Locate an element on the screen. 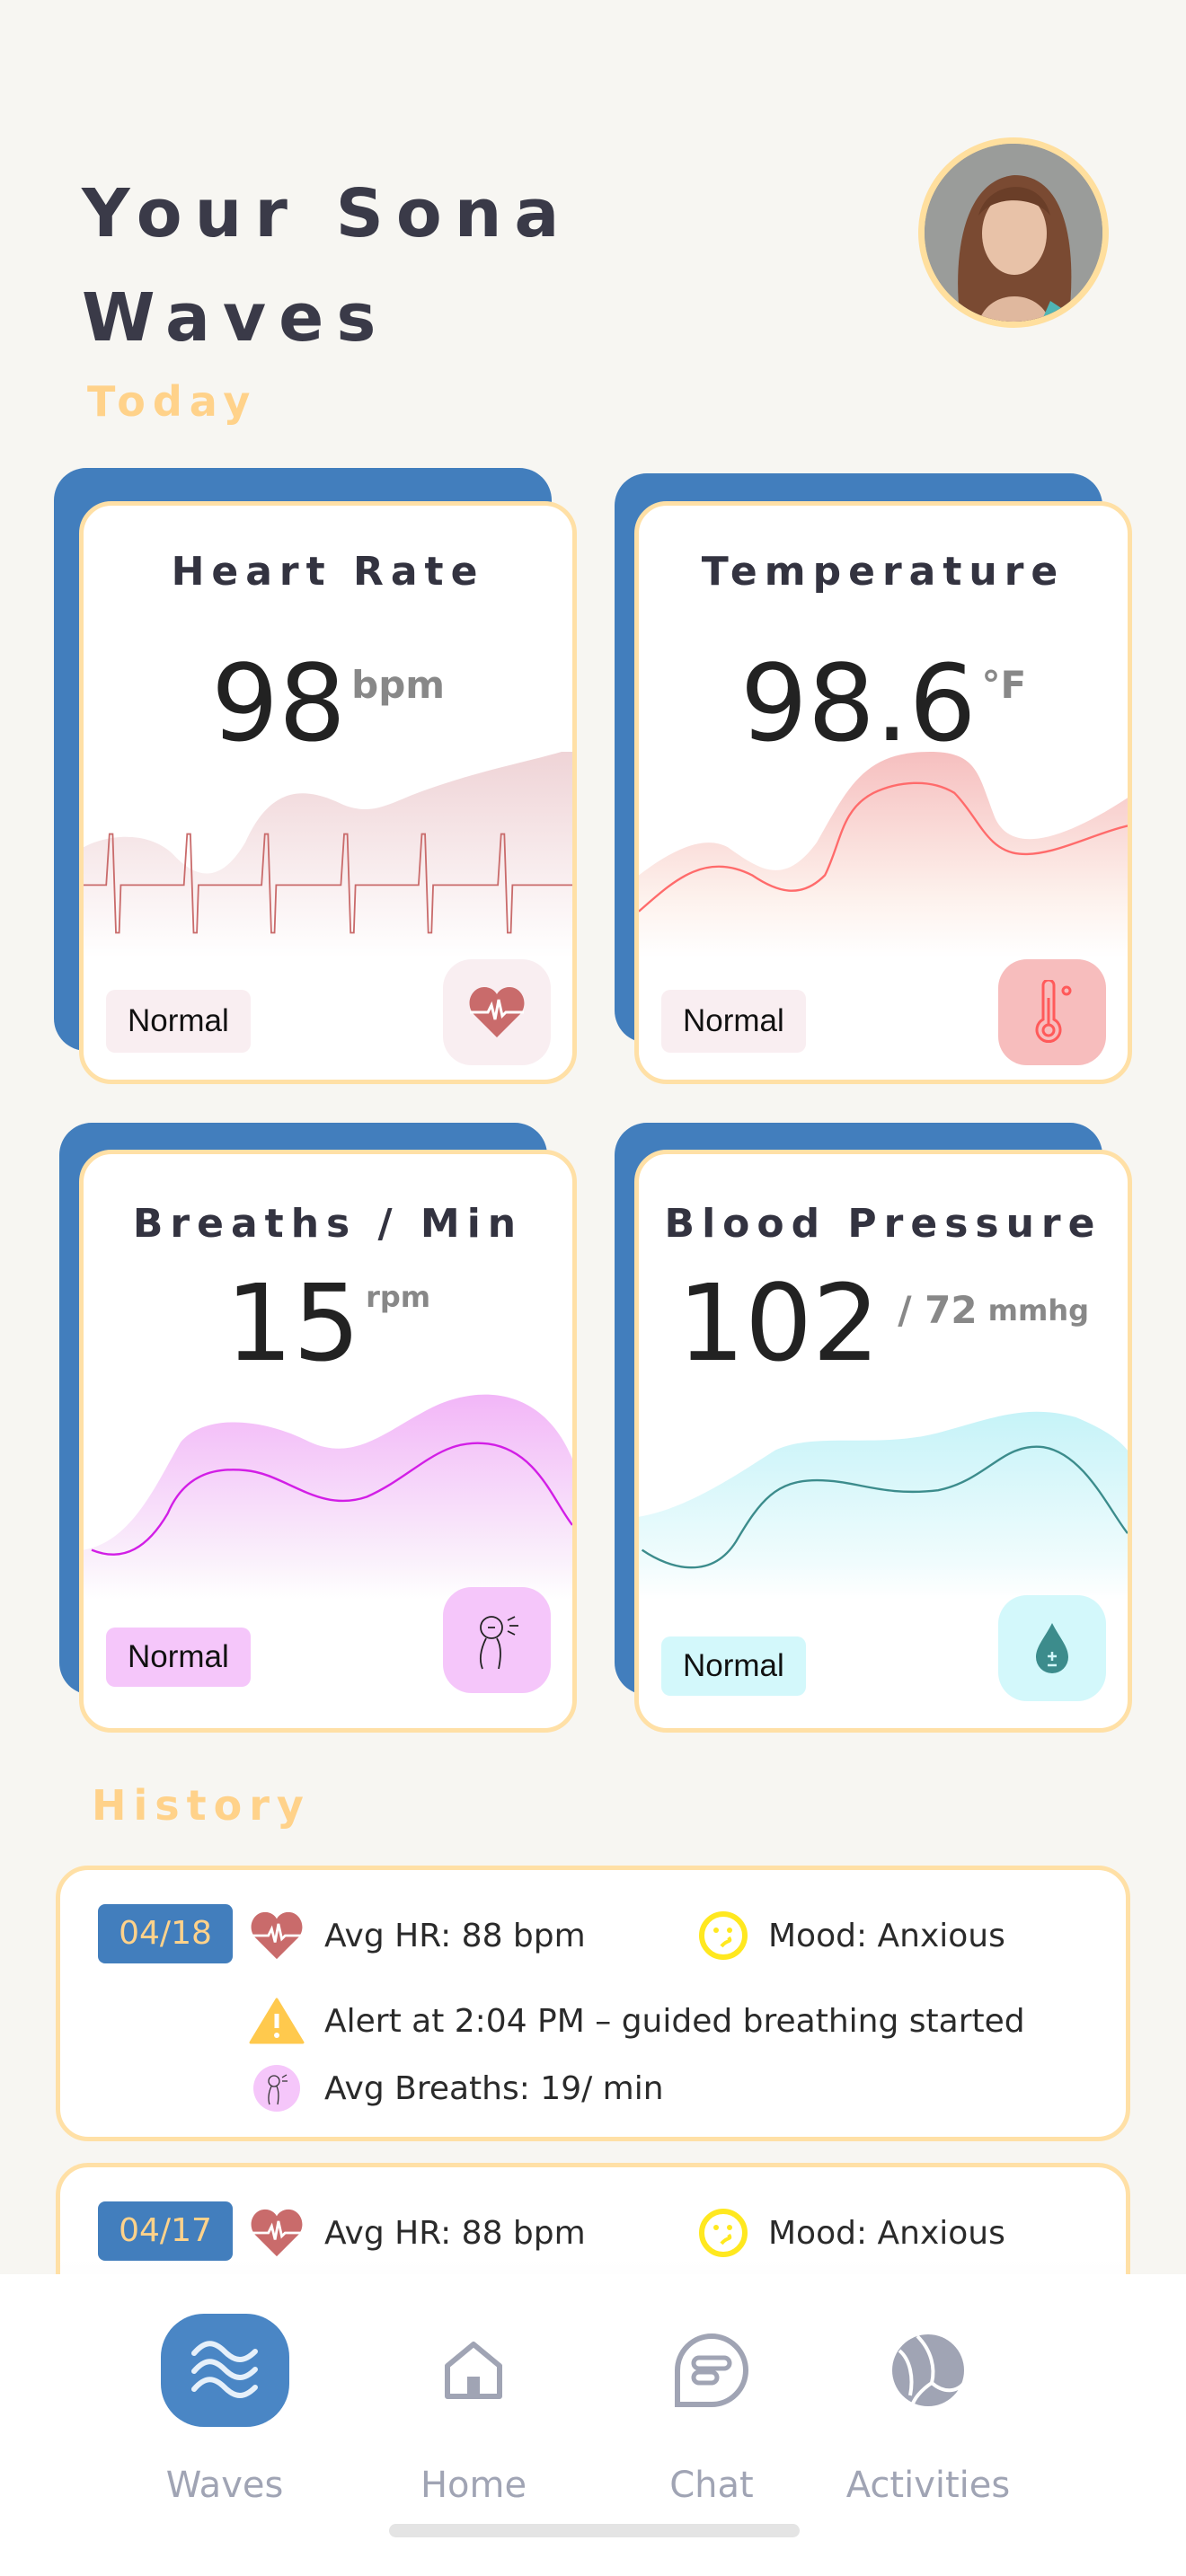 This screenshot has height=2576, width=1186. heart-rate-value: 98 bpm is located at coordinates (328, 703).